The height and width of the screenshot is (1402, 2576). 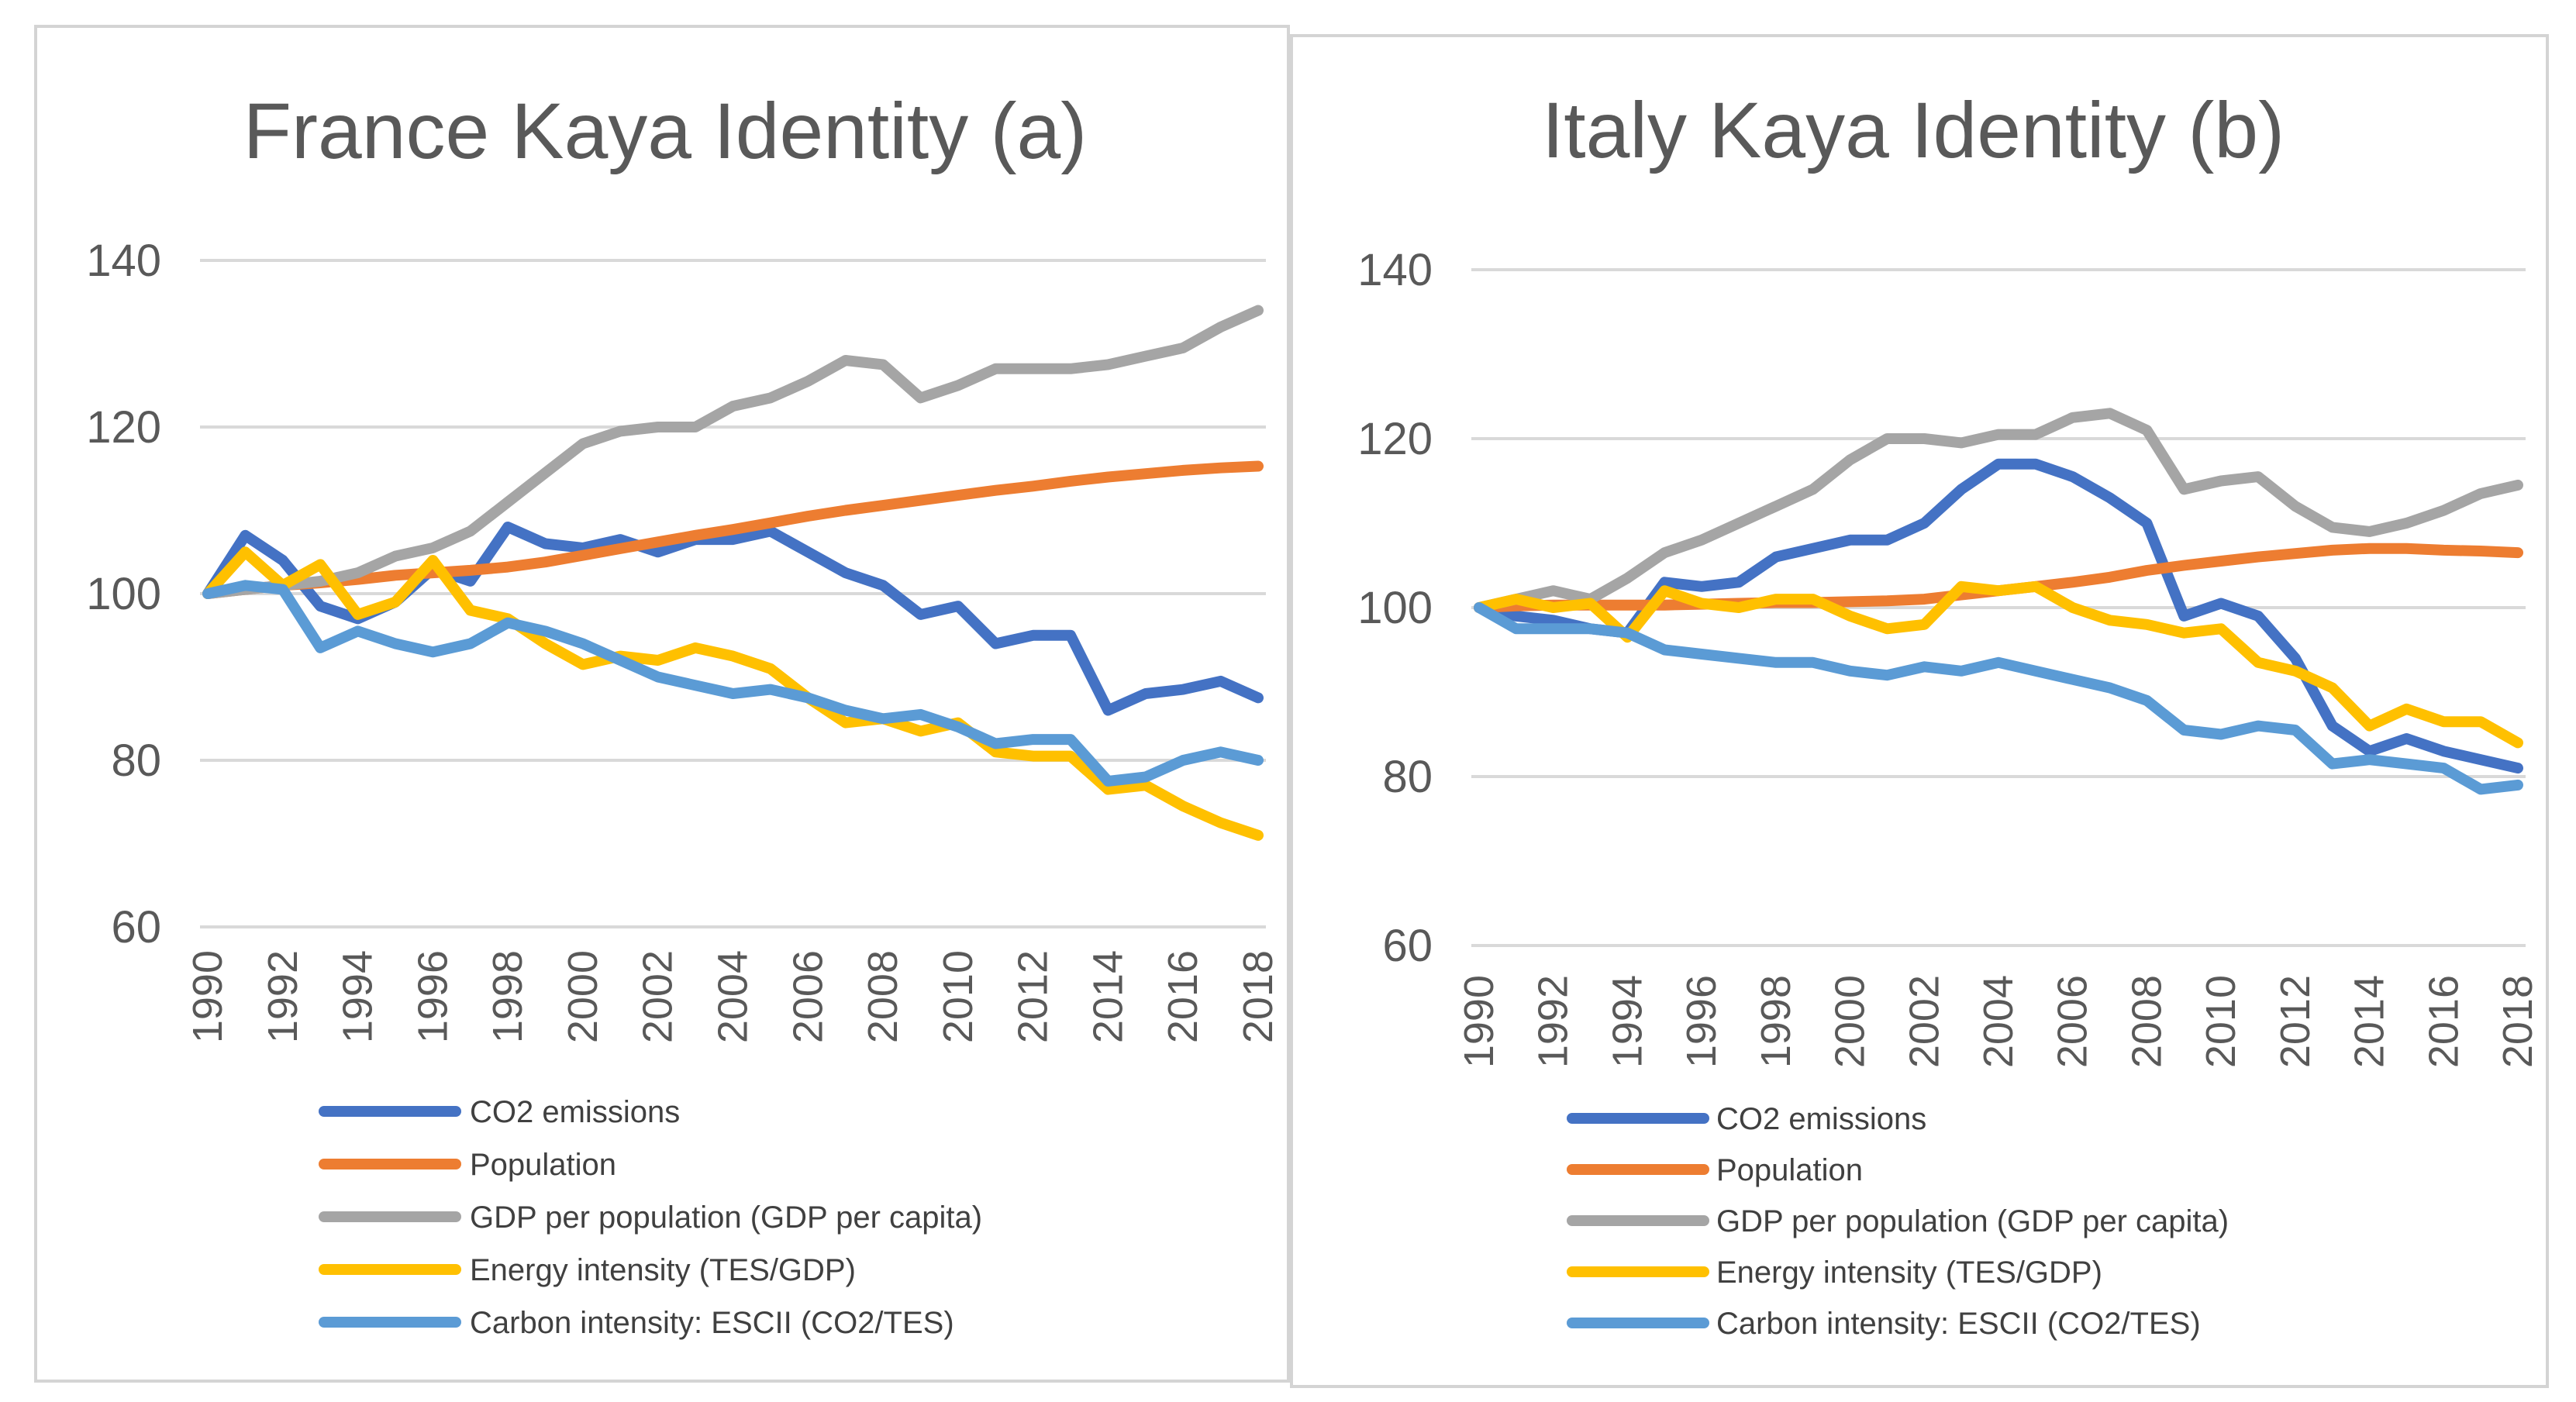 I want to click on italy-y-tick-label: 60, so click(x=1407, y=946).